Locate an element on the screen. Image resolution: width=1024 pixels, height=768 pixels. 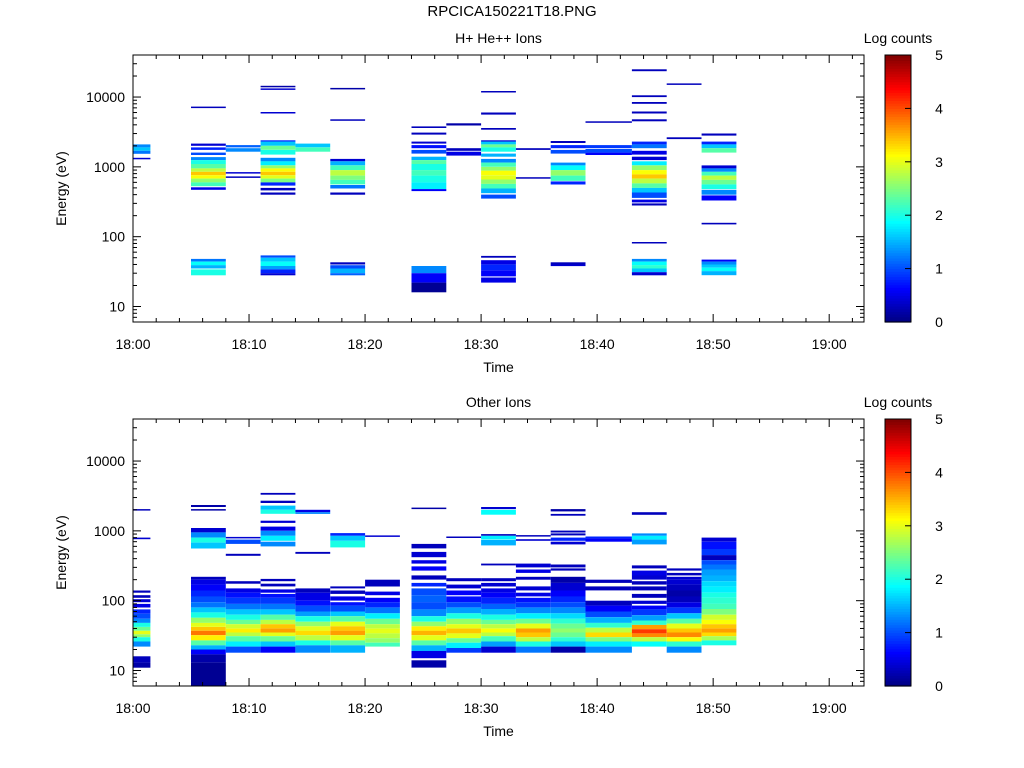
y-tick-label: 10000 is located at coordinates (105, 461).